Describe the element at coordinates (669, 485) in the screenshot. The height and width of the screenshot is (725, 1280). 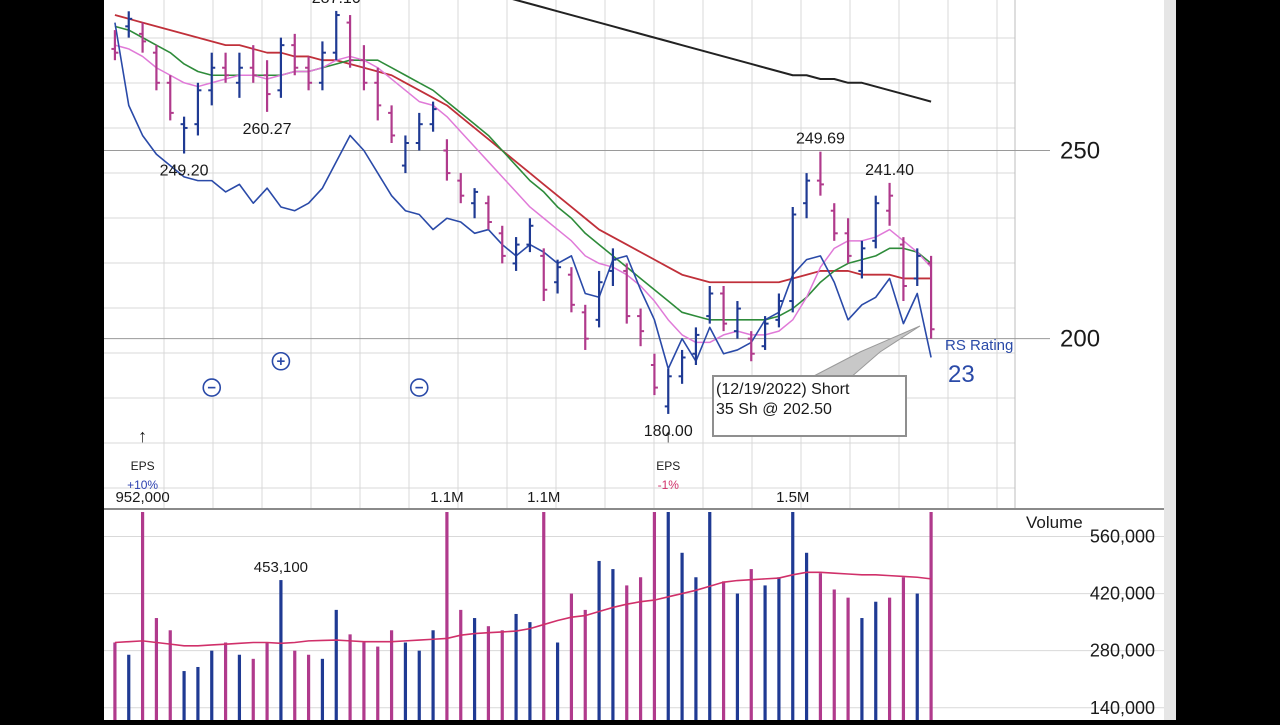
I see `eps-change: -1%` at that location.